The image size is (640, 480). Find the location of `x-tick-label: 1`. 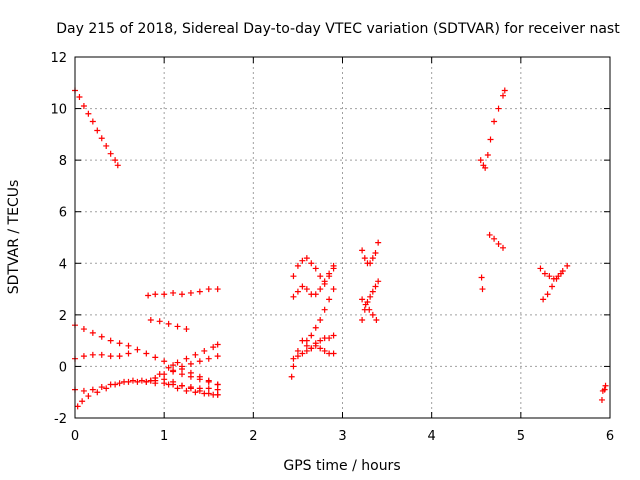

x-tick-label: 1 is located at coordinates (164, 436).